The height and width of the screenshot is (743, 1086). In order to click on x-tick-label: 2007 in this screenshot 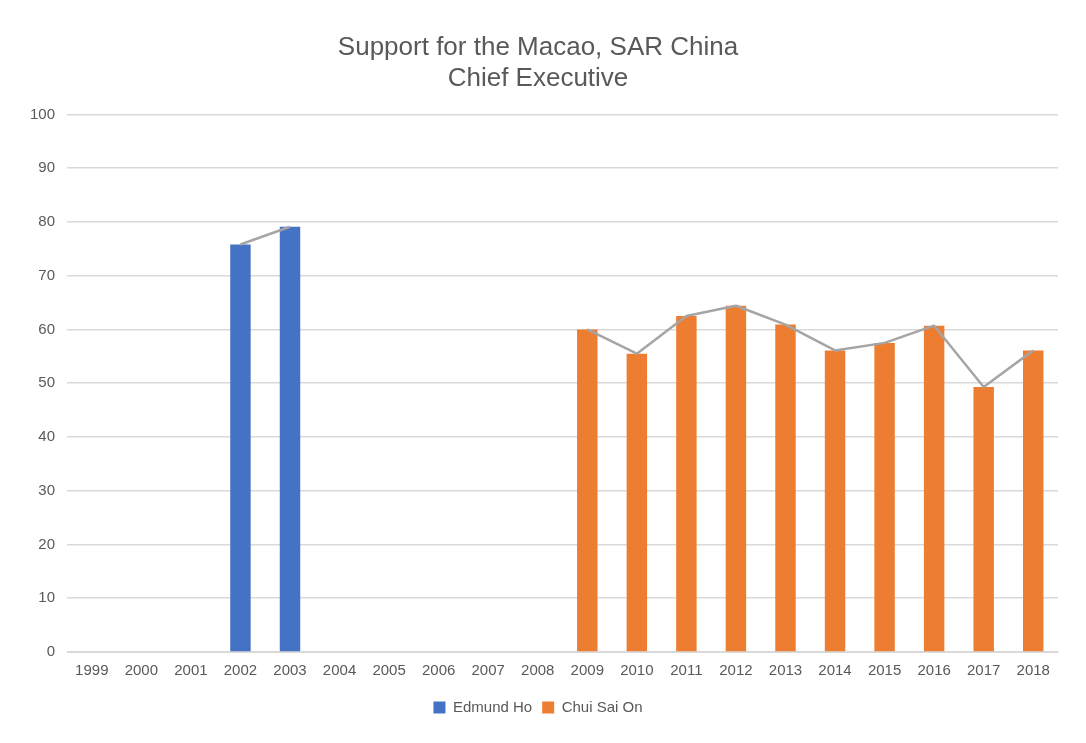, I will do `click(488, 670)`.